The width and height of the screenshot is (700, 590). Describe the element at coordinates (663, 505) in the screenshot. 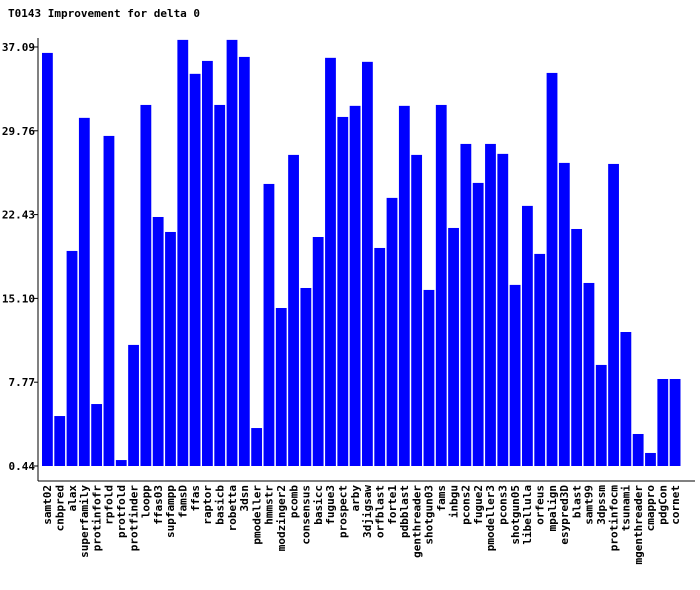

I see `x-tick-label: pdgCon` at that location.